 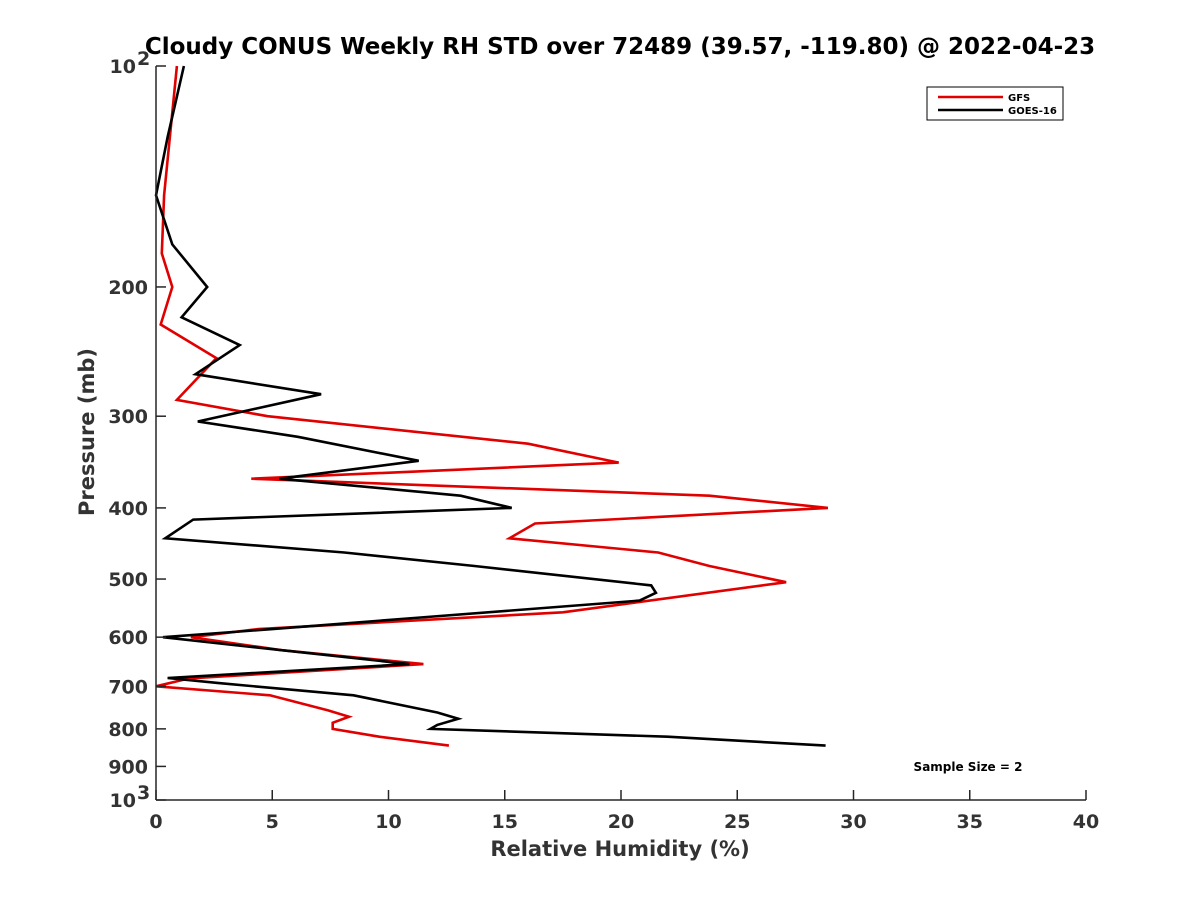 What do you see at coordinates (128, 767) in the screenshot?
I see `y-tick-label: 900` at bounding box center [128, 767].